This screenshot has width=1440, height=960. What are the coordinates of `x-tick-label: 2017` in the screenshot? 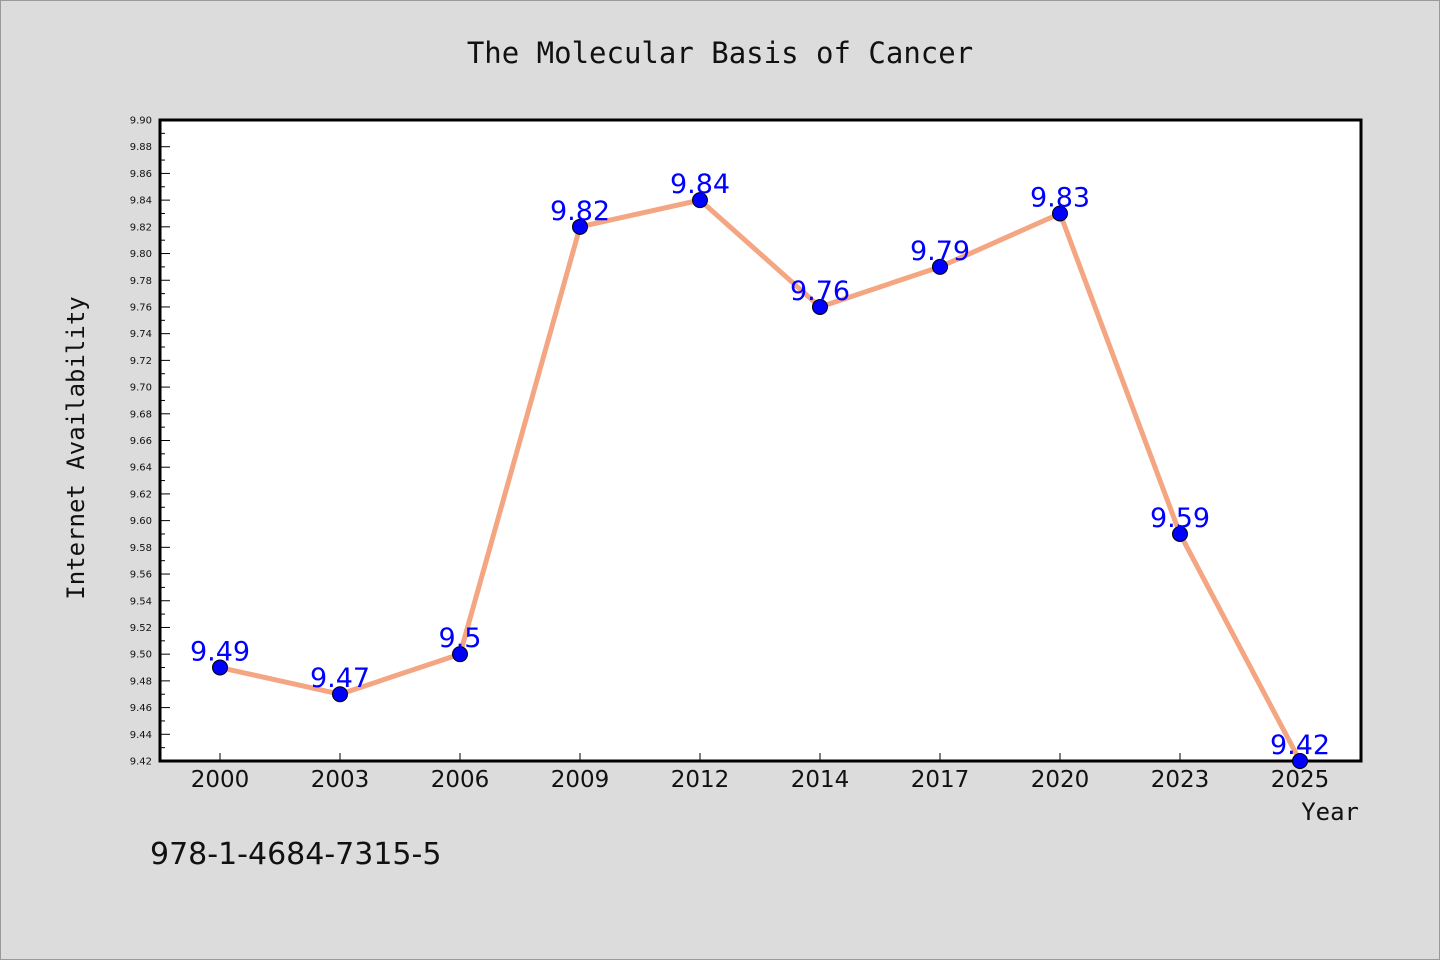 It's located at (940, 780).